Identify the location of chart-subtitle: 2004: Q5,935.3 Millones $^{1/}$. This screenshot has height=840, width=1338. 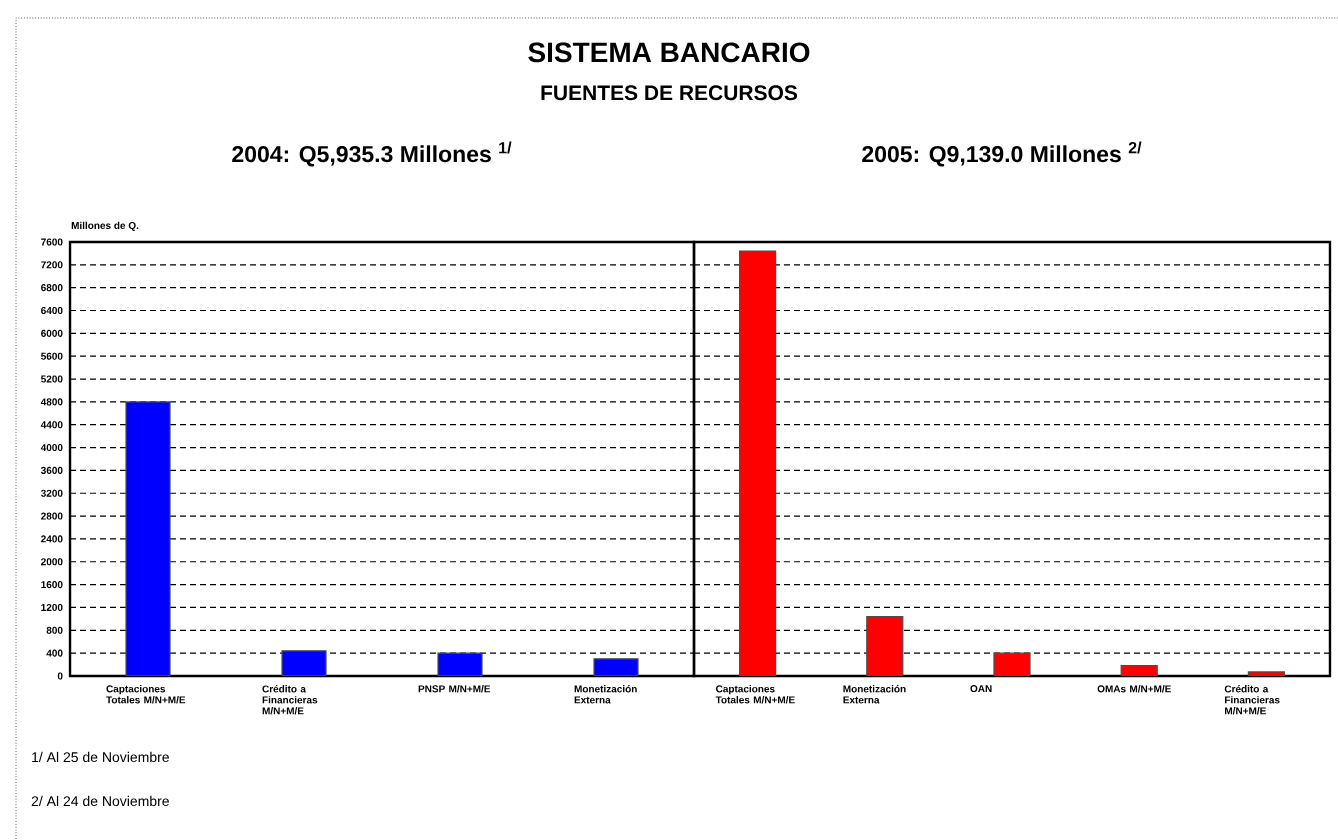
(372, 154).